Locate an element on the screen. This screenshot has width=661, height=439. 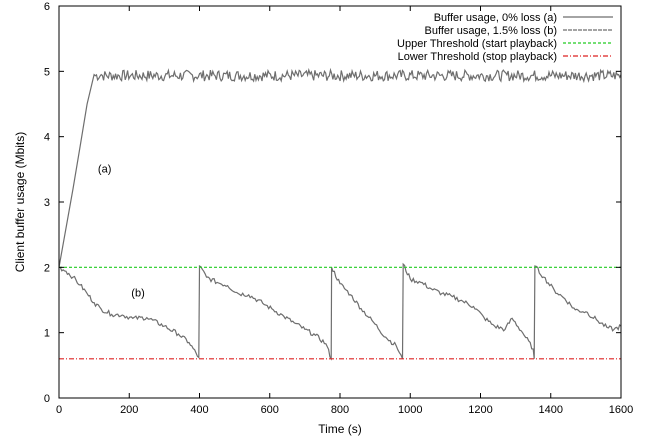
x-tick-label: 1600 is located at coordinates (621, 410).